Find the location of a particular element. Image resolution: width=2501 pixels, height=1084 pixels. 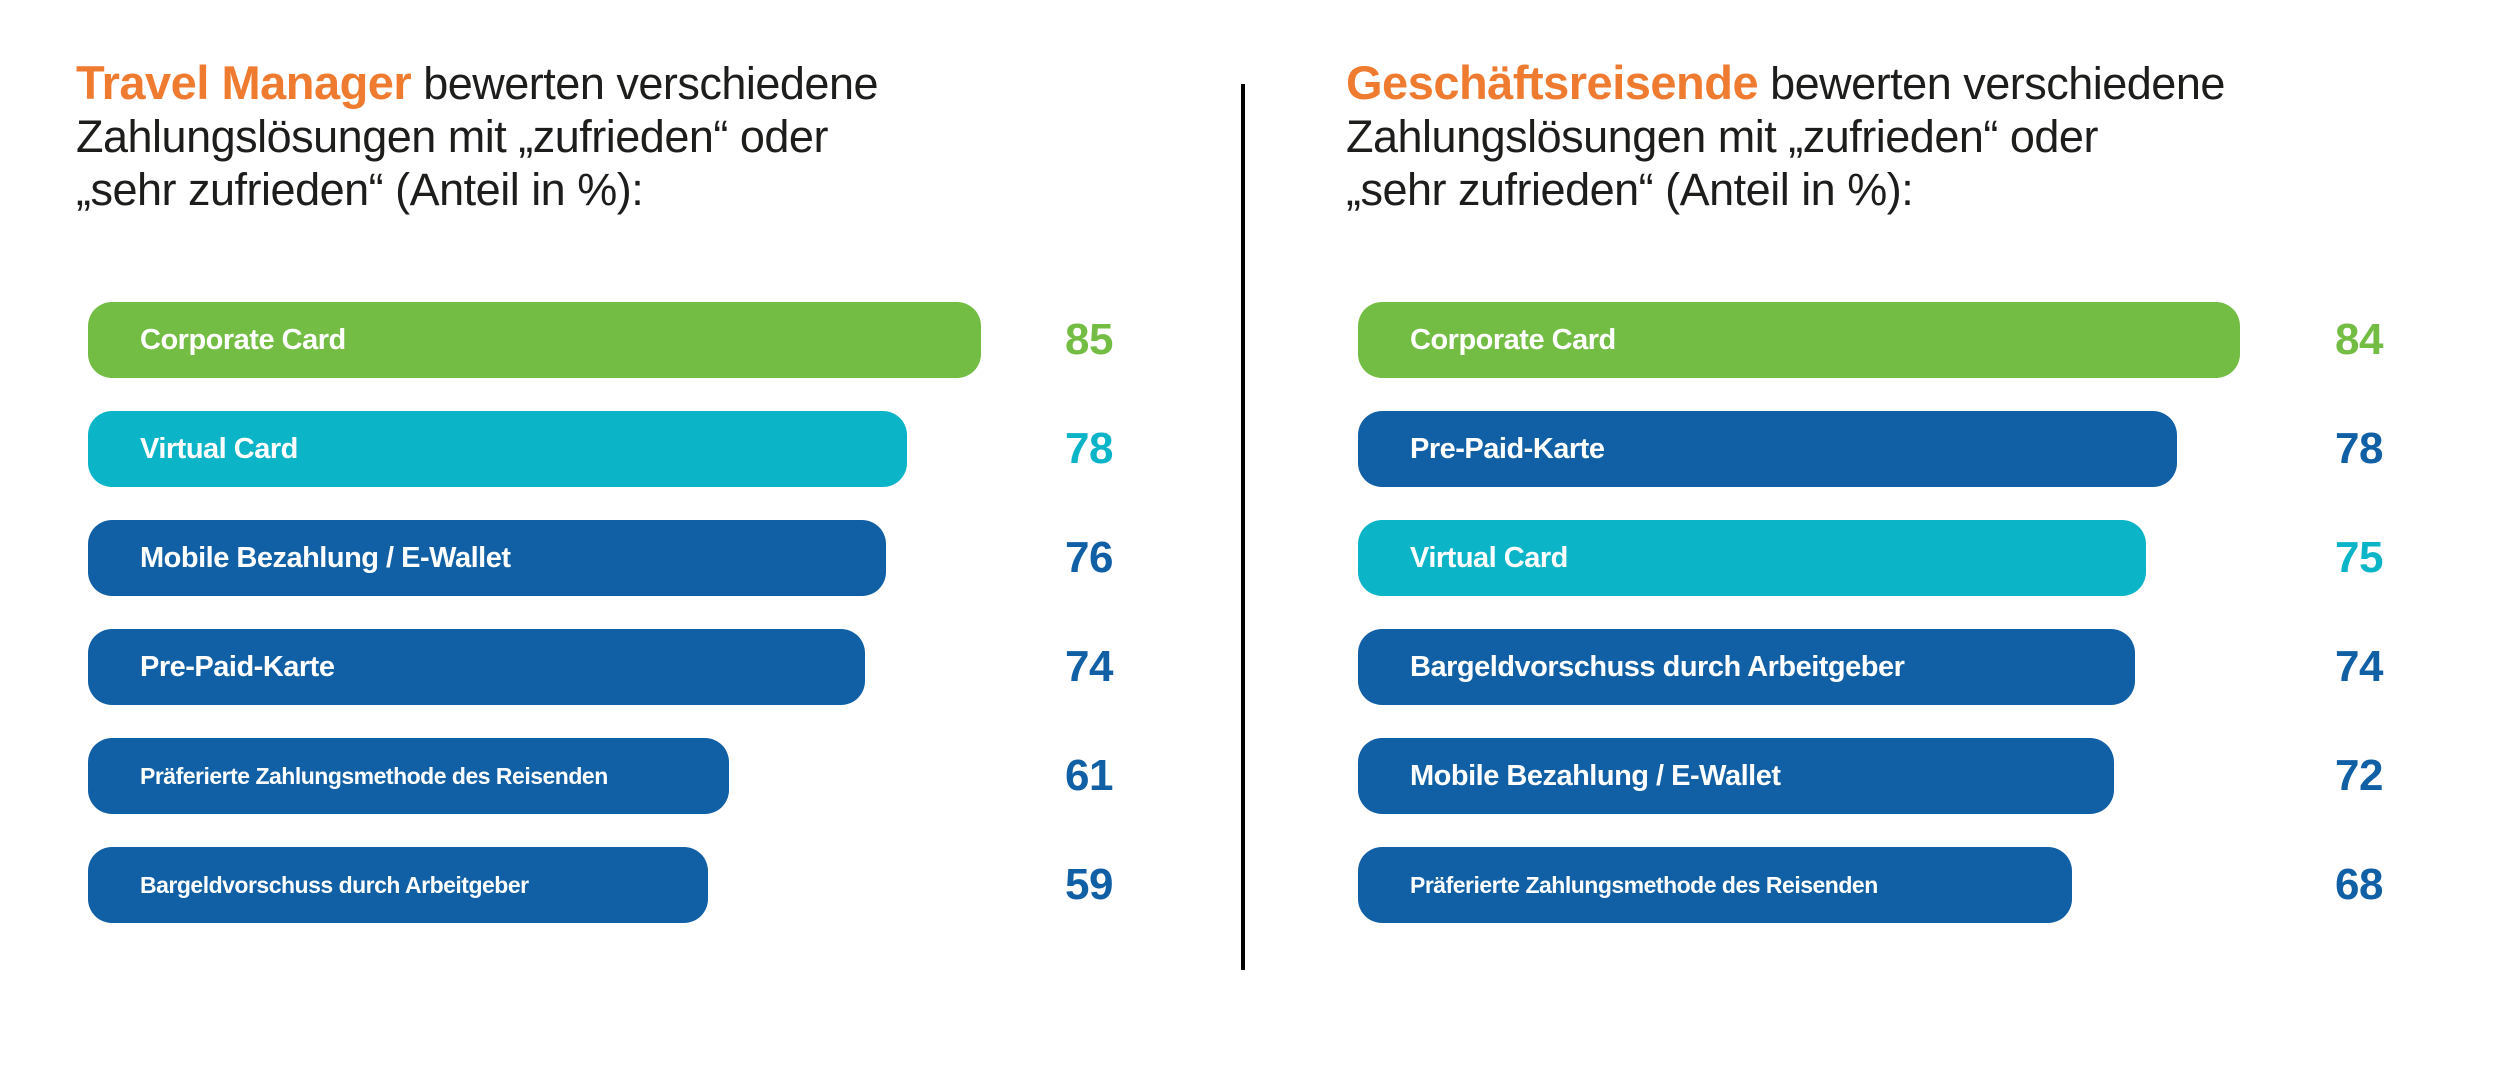

bar-row: Bargeldvorschuss durch Arbeitgeber 59 is located at coordinates (657, 885).